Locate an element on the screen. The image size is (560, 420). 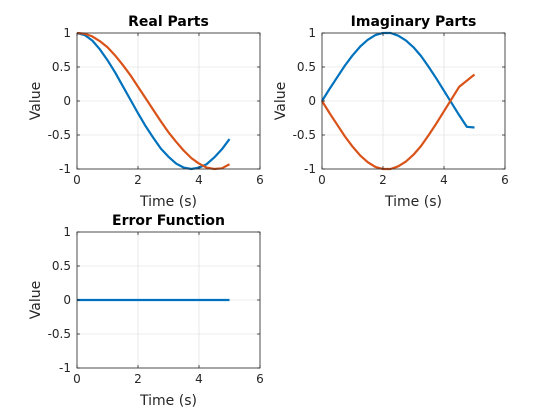
chart-title: Imaginary Parts is located at coordinates (414, 22).